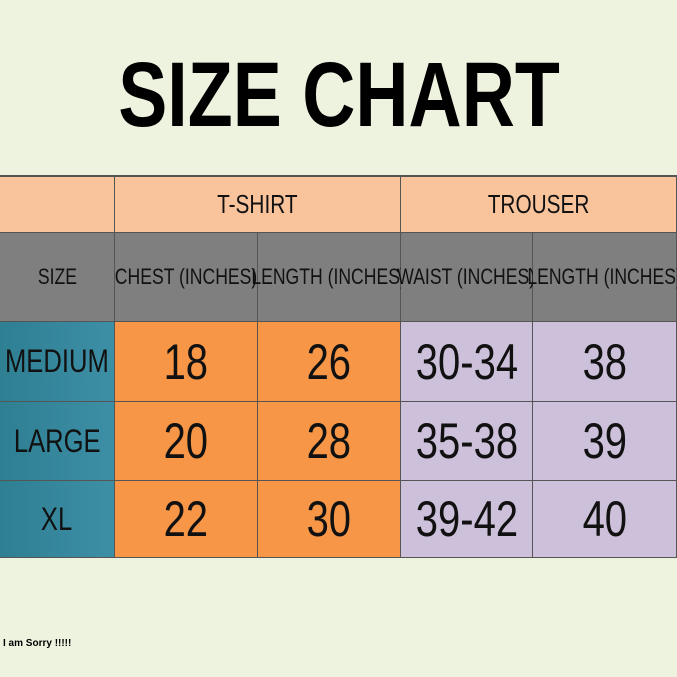 The width and height of the screenshot is (677, 677). I want to click on column-header-text: CHEST (INCHES), so click(186, 276).